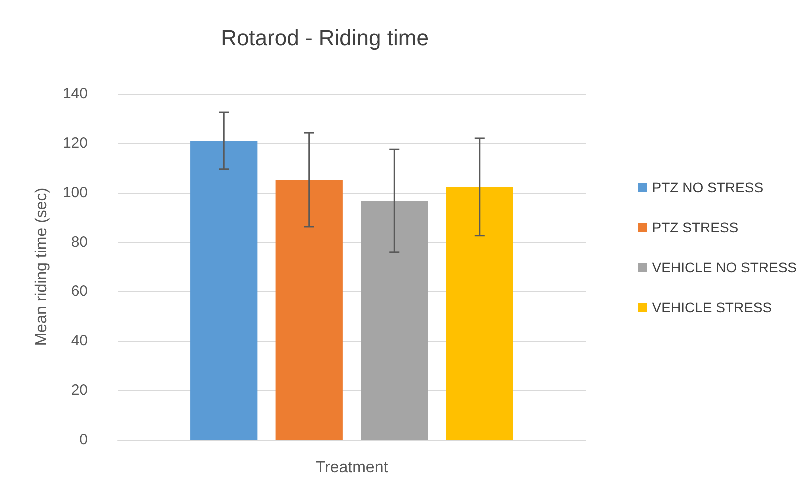 This screenshot has height=495, width=812. Describe the element at coordinates (325, 38) in the screenshot. I see `chart-title: Rotarod - Riding time` at that location.